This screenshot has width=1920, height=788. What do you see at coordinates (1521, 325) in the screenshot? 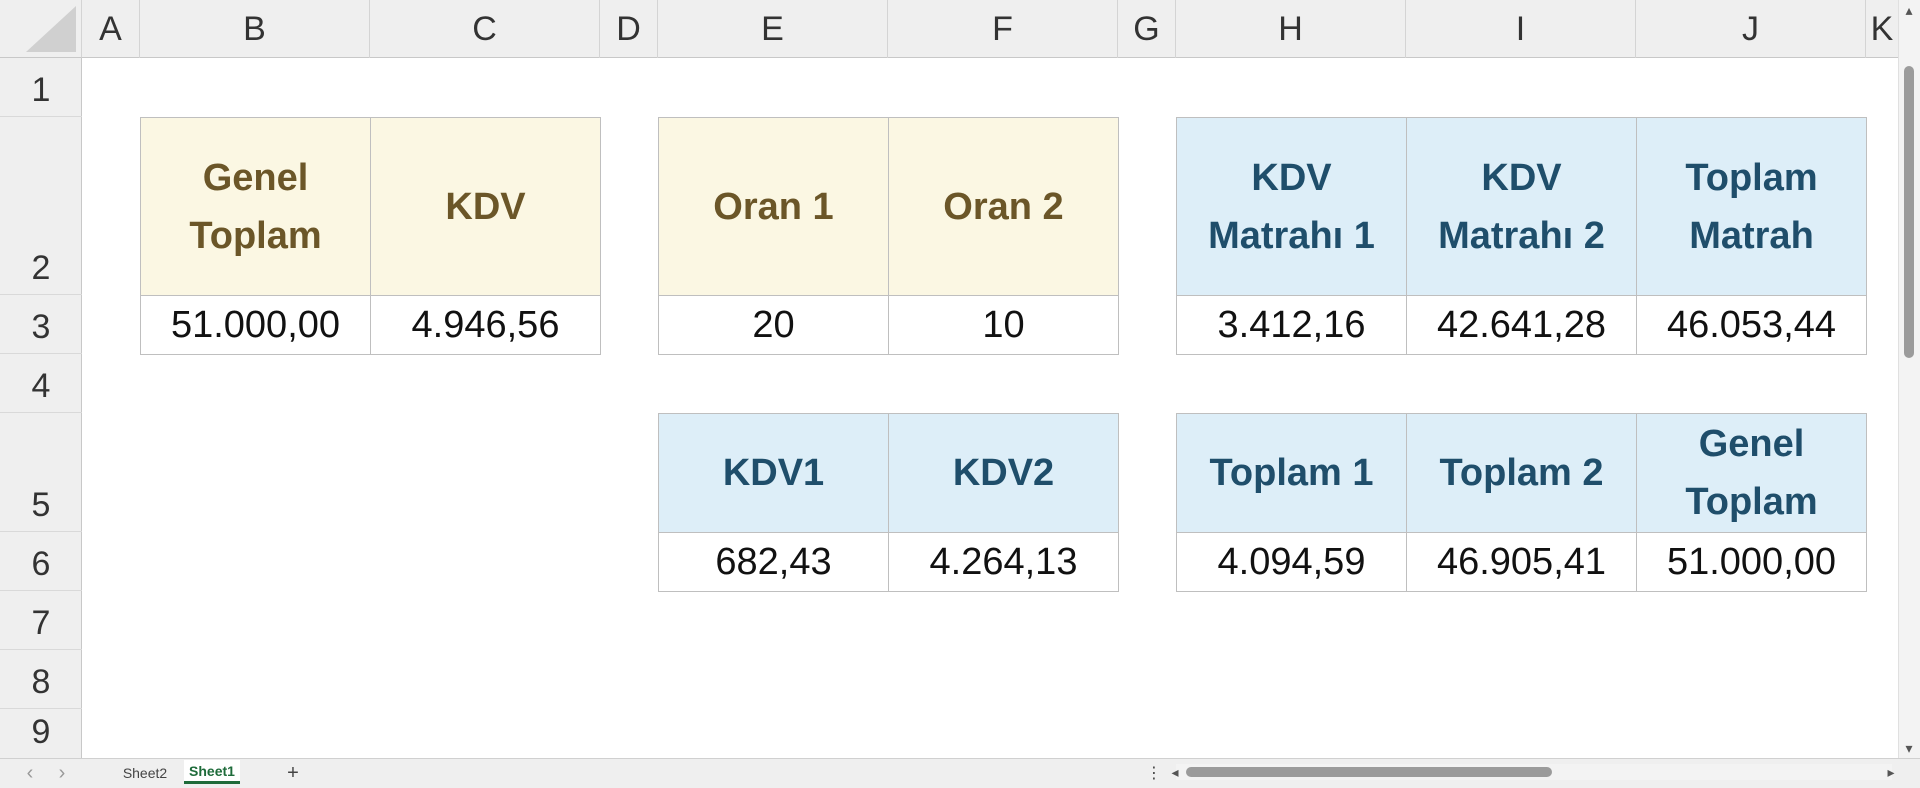
I see `cell-i3: 42.641,28` at bounding box center [1521, 325].